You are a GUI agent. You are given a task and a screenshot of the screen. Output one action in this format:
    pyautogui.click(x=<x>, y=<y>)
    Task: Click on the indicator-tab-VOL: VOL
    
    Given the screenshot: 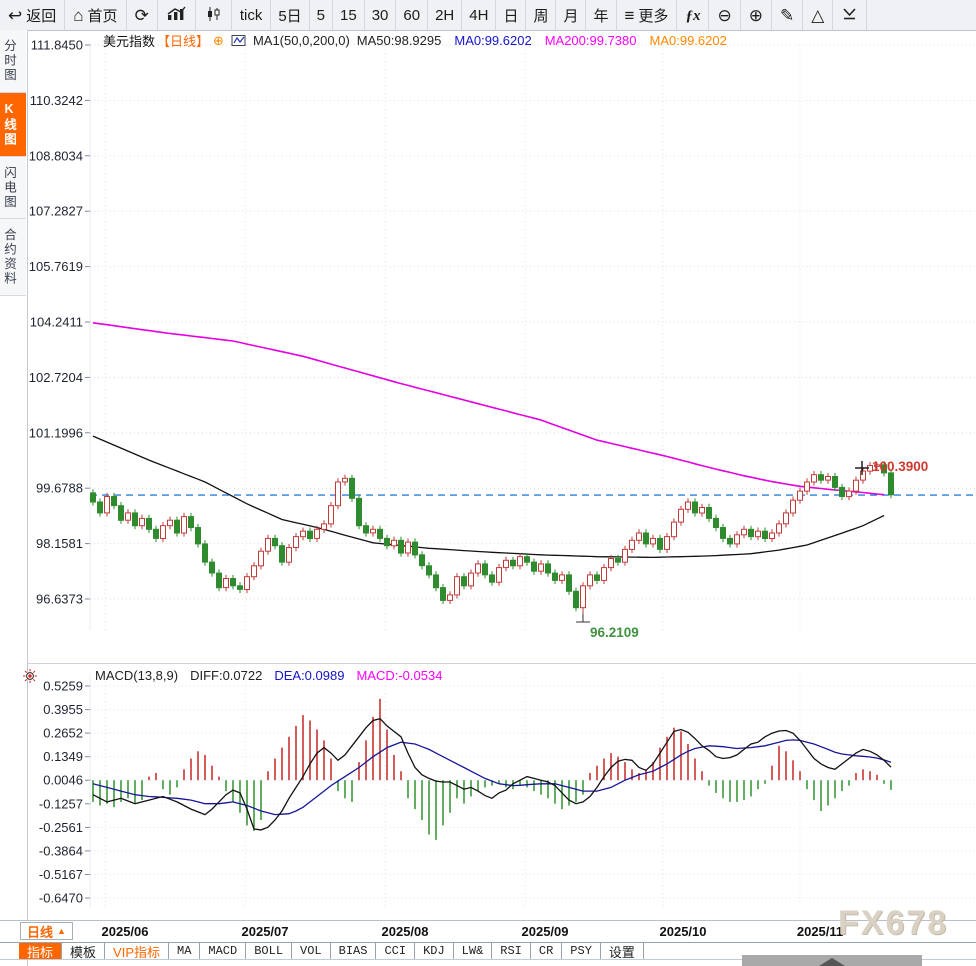 What is the action you would take?
    pyautogui.click(x=311, y=951)
    